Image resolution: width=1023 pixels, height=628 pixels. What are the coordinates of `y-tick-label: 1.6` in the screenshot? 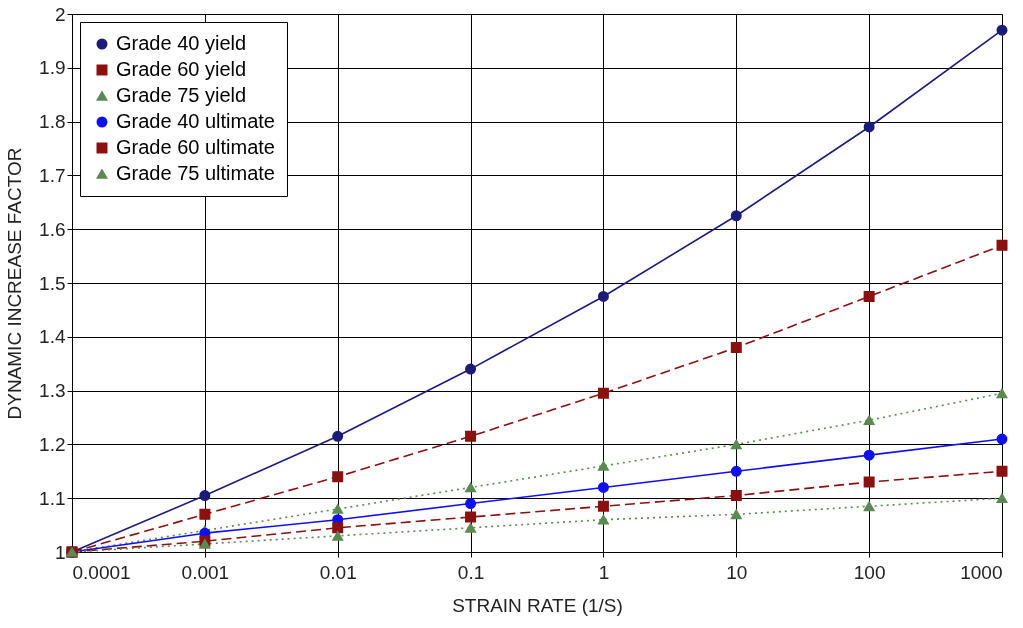 It's located at (52, 229).